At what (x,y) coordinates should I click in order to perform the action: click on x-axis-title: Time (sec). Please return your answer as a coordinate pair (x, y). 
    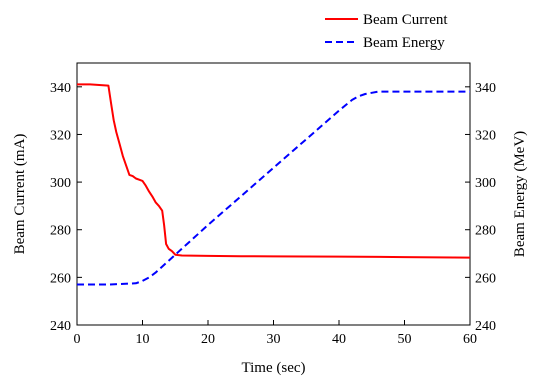
    Looking at the image, I should click on (273, 368).